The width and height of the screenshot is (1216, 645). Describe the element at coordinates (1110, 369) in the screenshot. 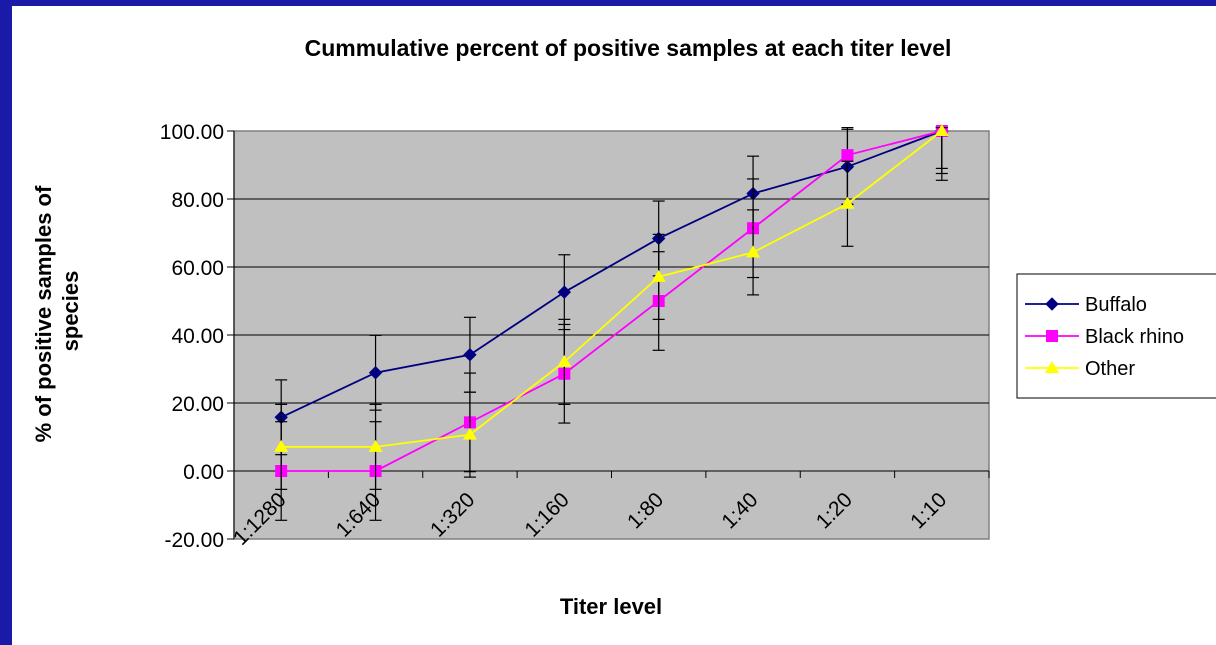

I see `legend-label: Other` at that location.